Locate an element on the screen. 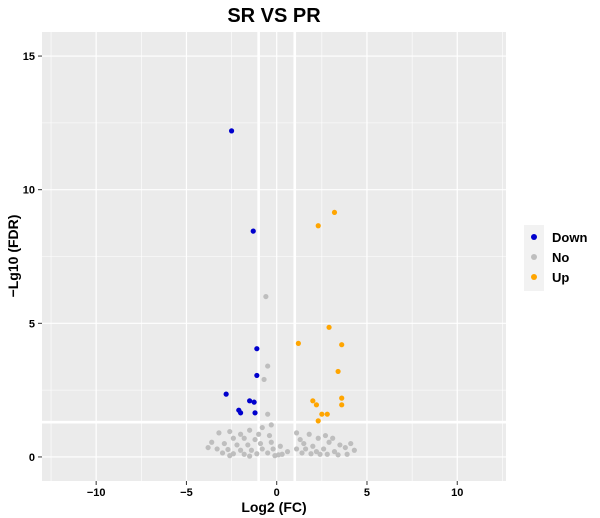 This screenshot has height=518, width=600. x-axis-title: Log2 (FC) is located at coordinates (273, 507).